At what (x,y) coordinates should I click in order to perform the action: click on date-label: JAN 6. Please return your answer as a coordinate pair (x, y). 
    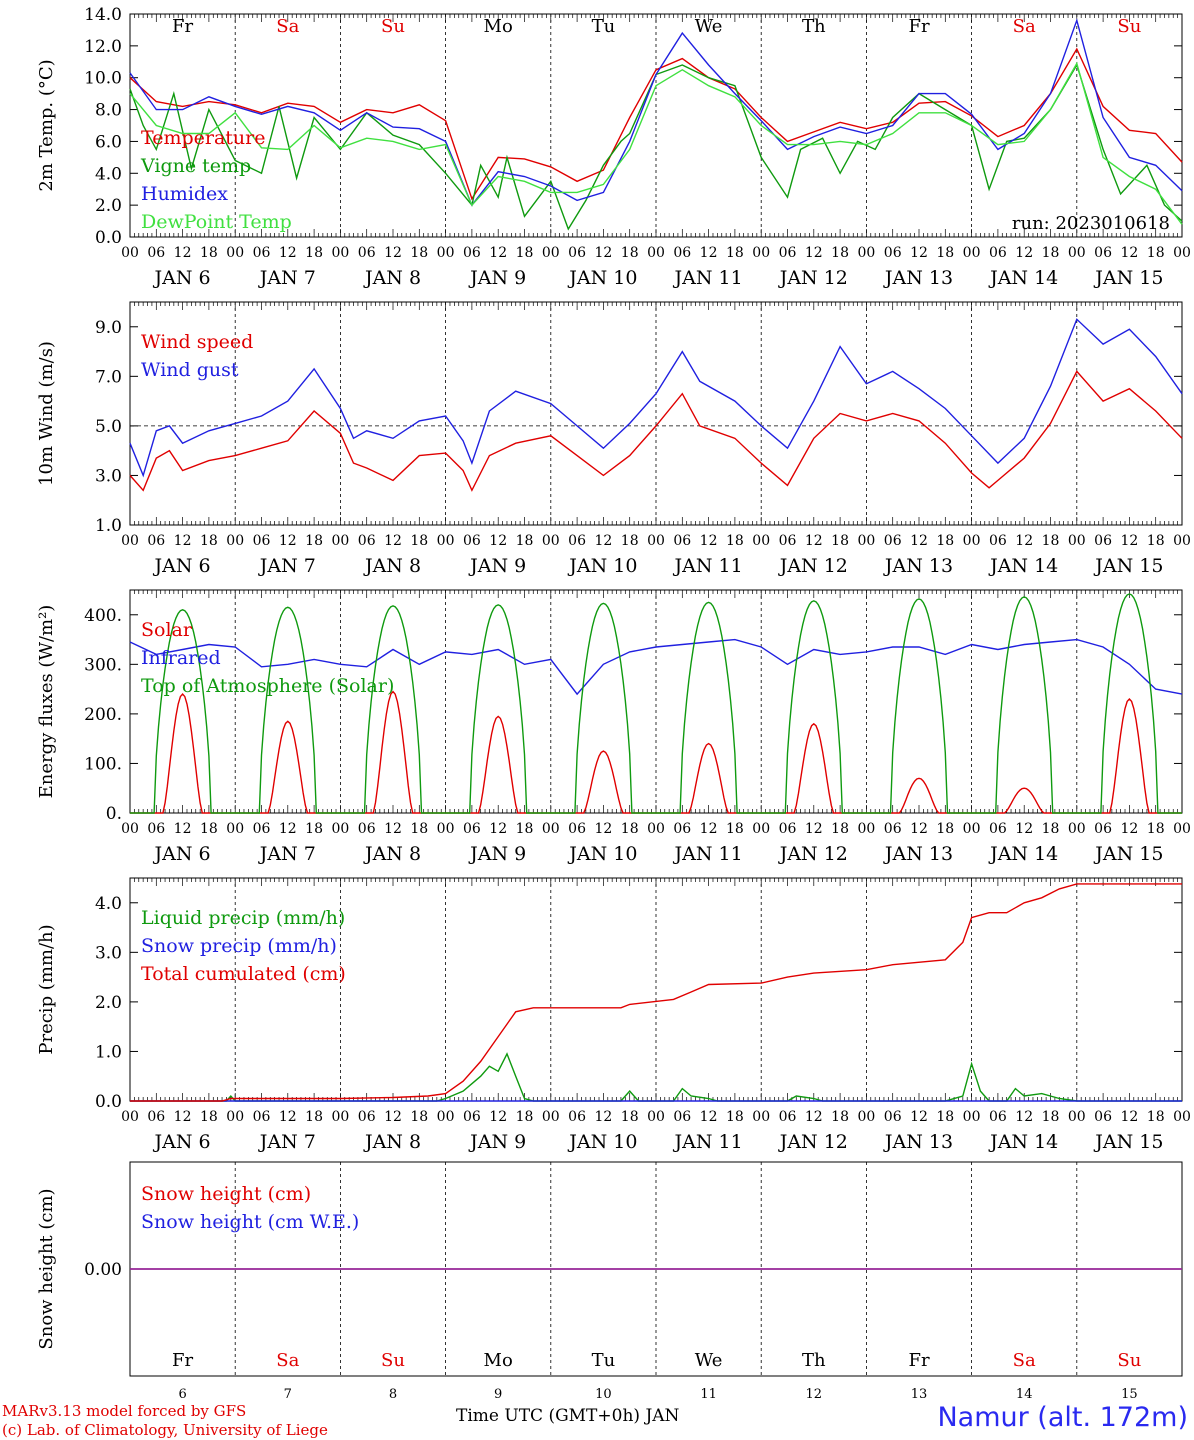
    Looking at the image, I should click on (182, 1142).